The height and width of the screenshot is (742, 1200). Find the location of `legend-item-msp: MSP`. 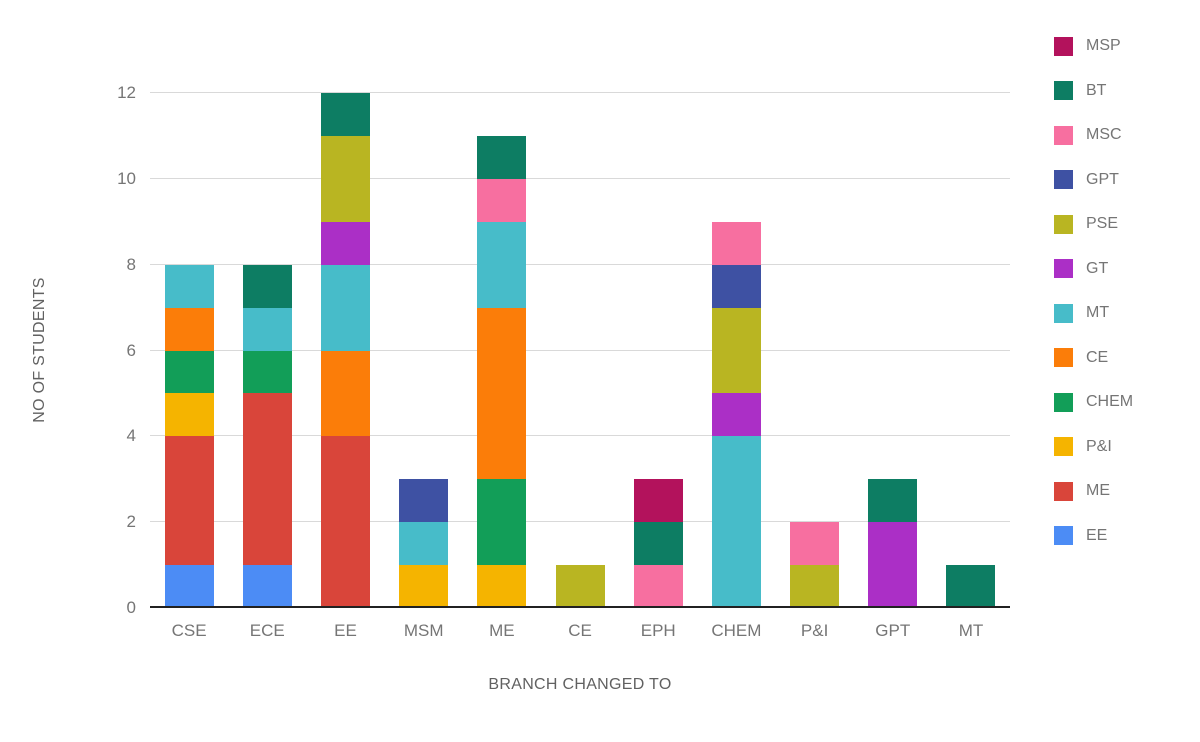

legend-item-msp: MSP is located at coordinates (1093, 46).